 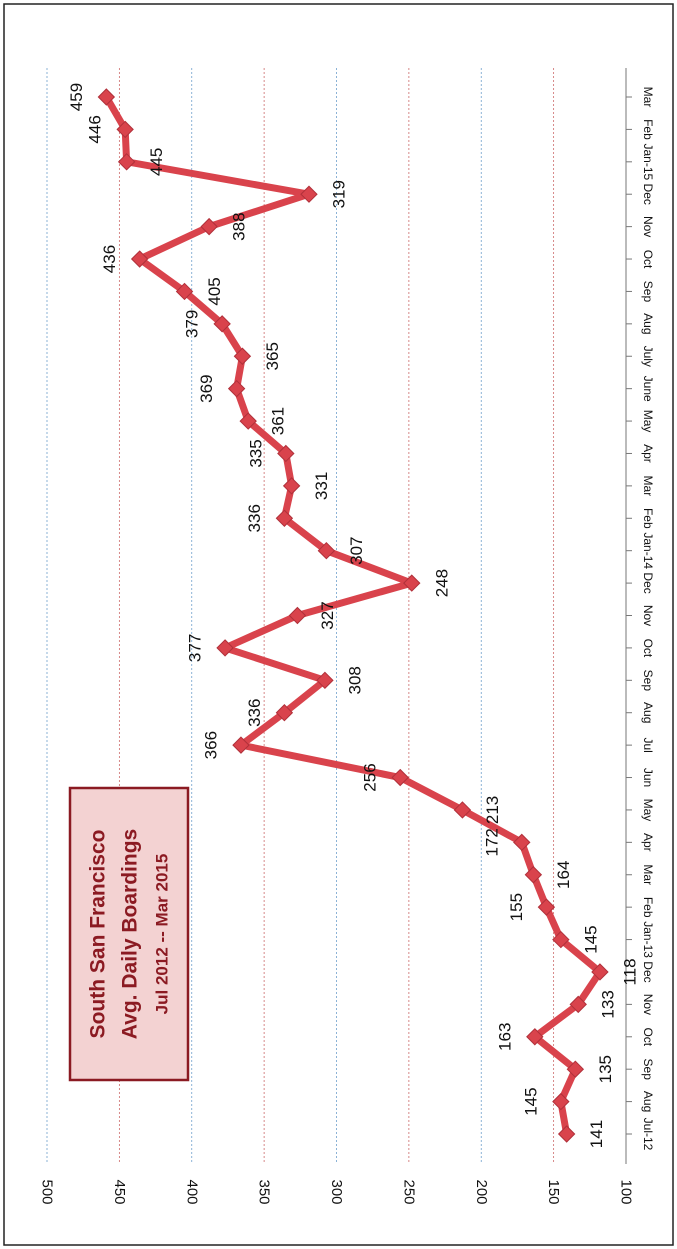 What do you see at coordinates (278, 421) in the screenshot?
I see `data-label: 361` at bounding box center [278, 421].